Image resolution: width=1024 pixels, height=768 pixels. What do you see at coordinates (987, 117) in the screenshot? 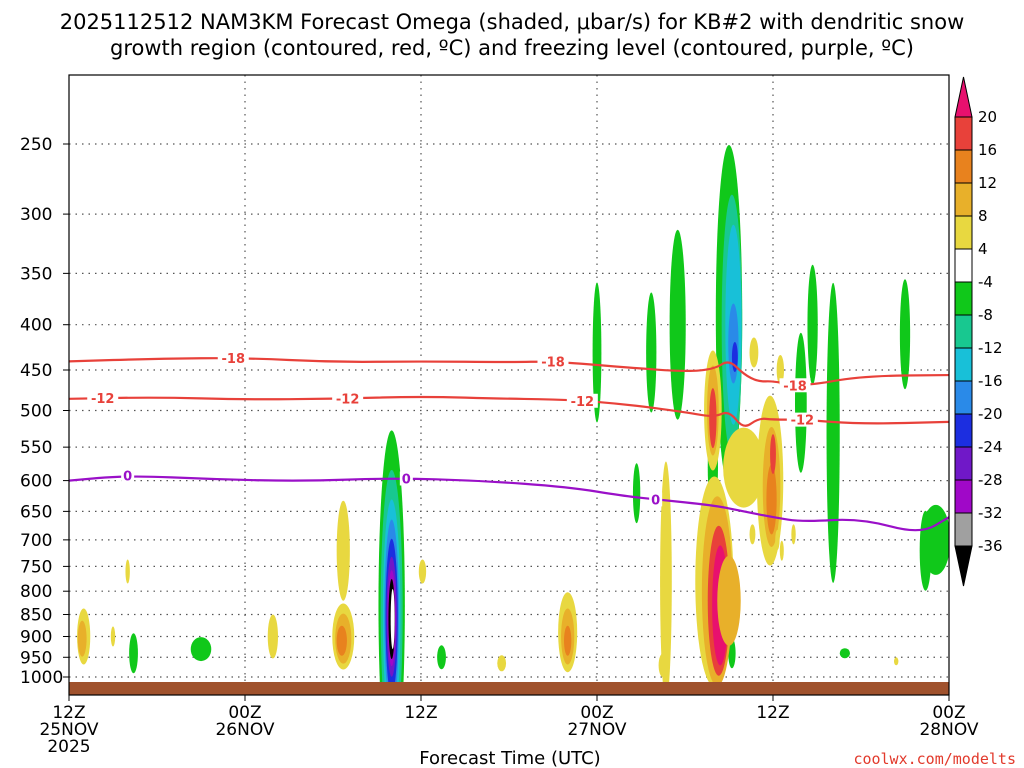
I see `colorbar-level-label: 20` at bounding box center [987, 117].